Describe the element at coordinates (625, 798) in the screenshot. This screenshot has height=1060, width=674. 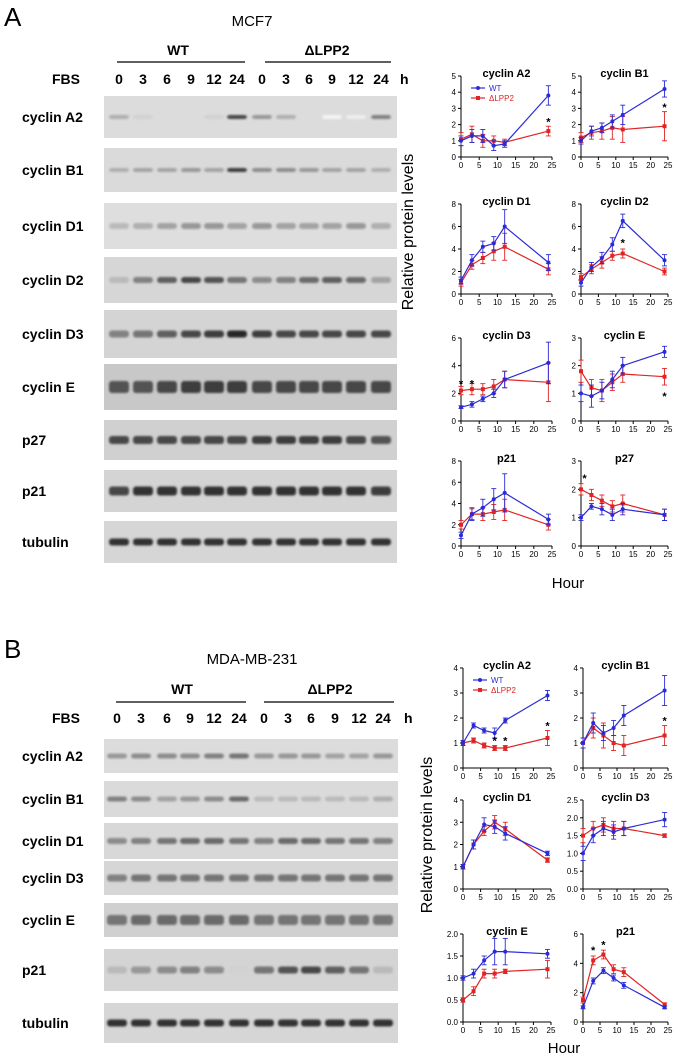
I see `chart-title: cyclin D3` at that location.